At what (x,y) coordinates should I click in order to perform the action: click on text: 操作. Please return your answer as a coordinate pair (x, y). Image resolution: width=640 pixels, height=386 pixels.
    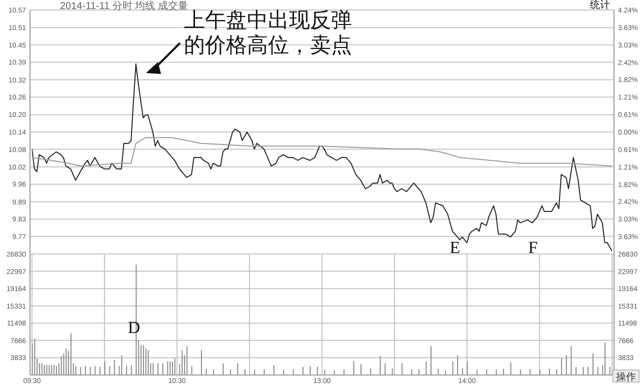
    Looking at the image, I should click on (626, 377).